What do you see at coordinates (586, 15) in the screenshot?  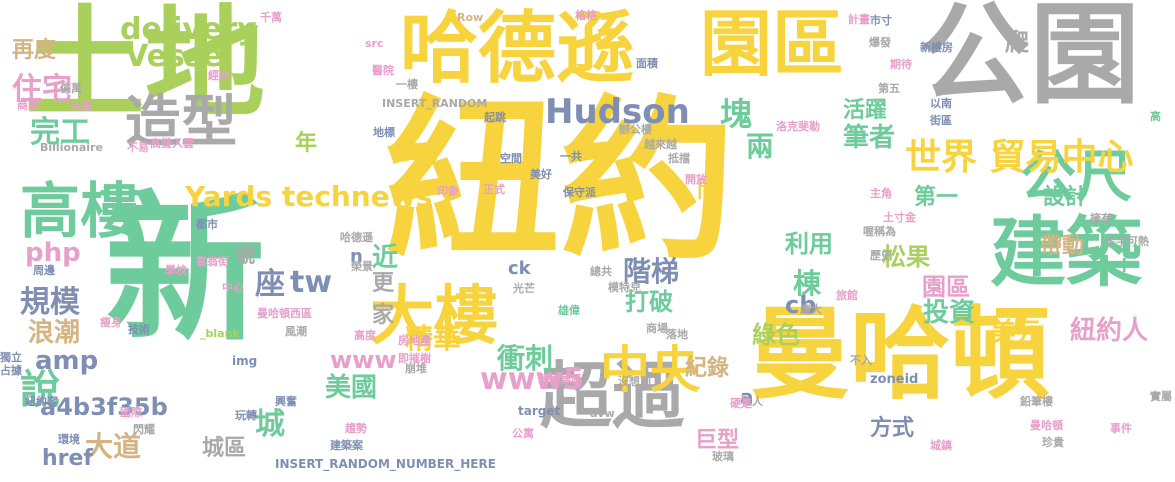 I see `cloud-word: 格格` at bounding box center [586, 15].